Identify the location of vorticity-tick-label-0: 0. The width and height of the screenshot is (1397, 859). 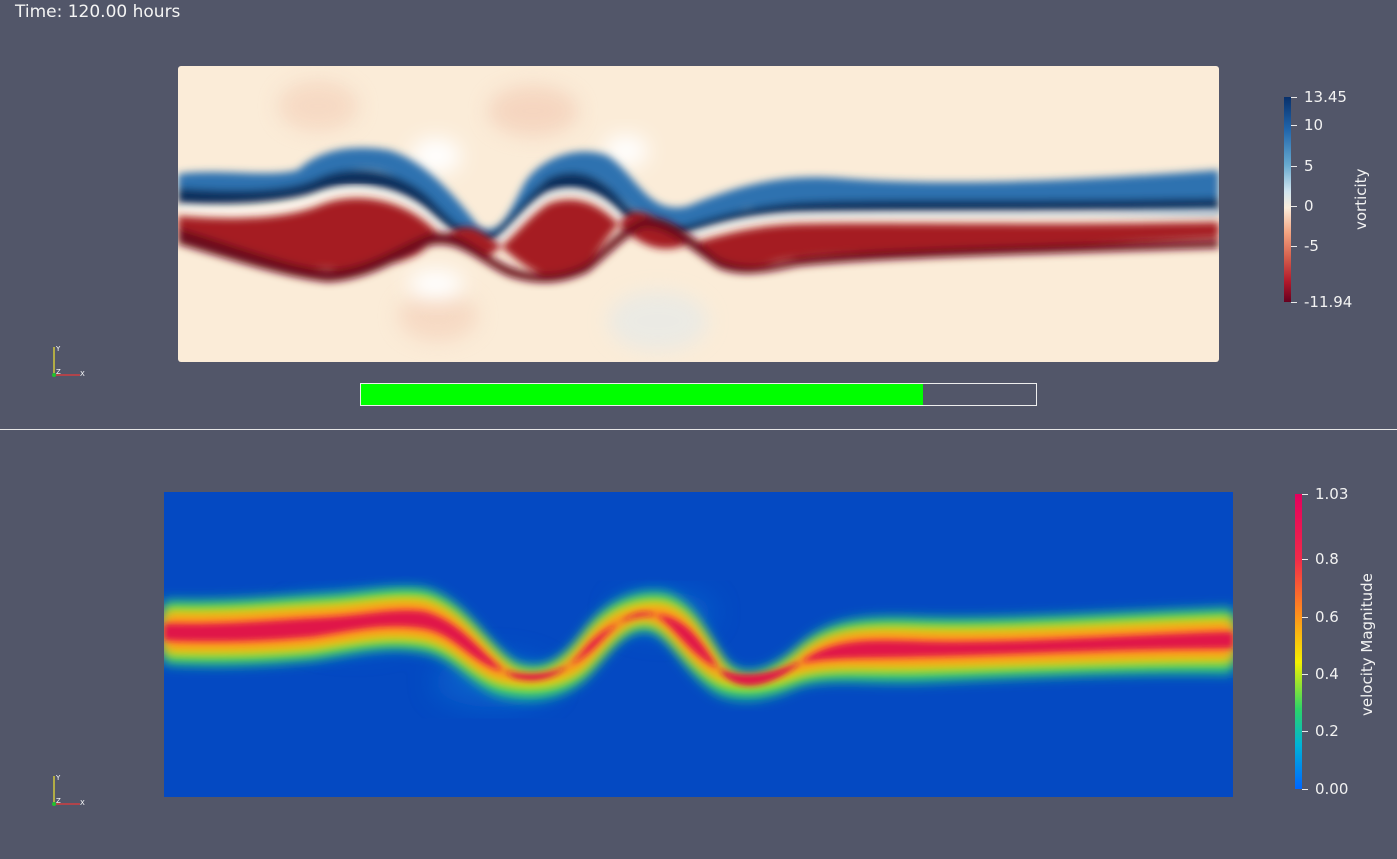
(1309, 206).